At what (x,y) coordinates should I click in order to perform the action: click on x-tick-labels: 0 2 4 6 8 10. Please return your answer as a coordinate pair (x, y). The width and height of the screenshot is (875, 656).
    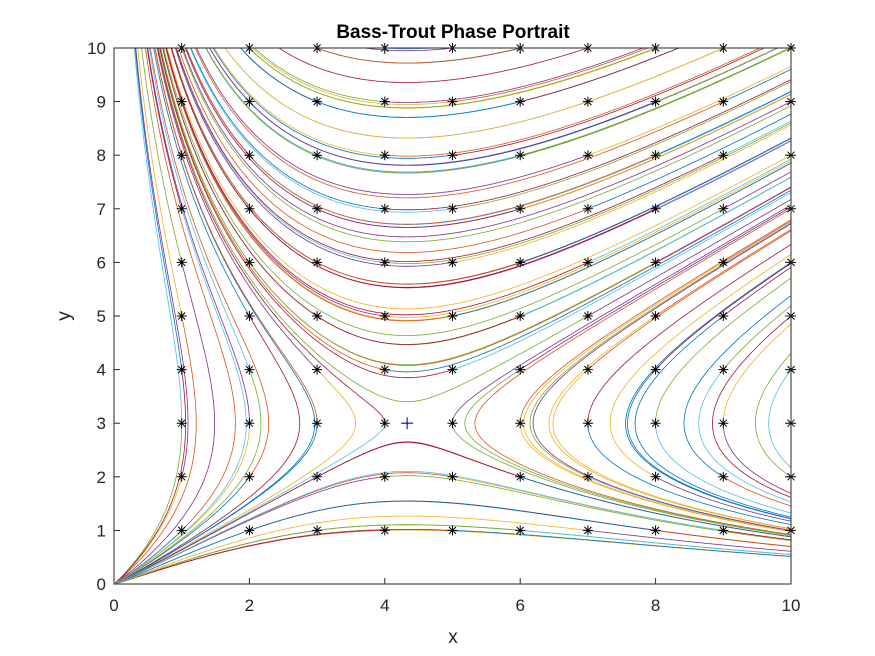
    Looking at the image, I should click on (454, 605).